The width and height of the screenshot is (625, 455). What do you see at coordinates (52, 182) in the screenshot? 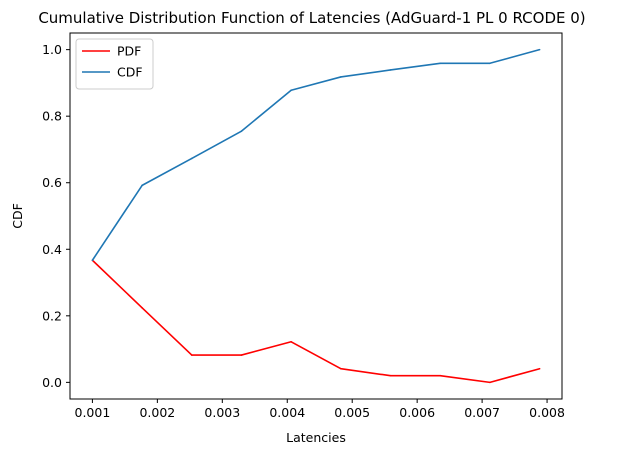
I see `y-tick-label: 0.6` at bounding box center [52, 182].